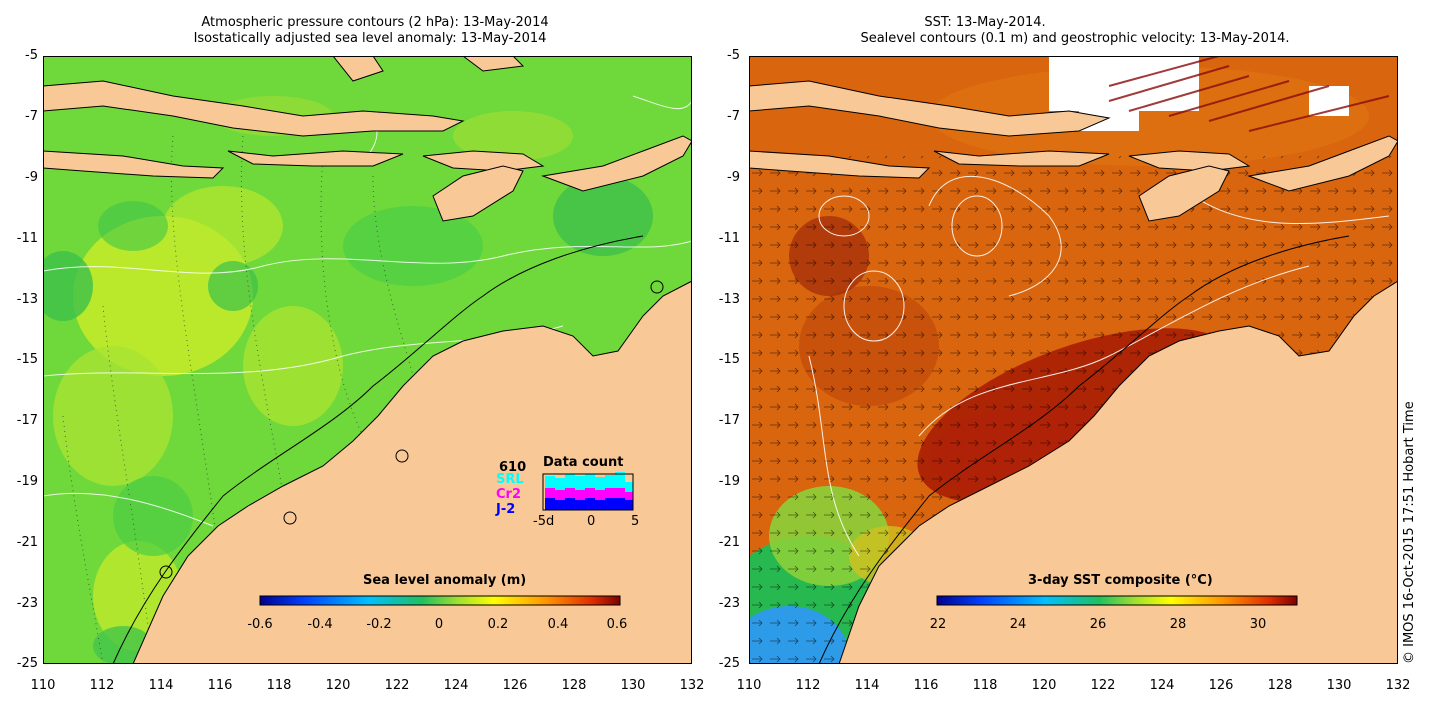 The width and height of the screenshot is (1440, 710). What do you see at coordinates (1178, 624) in the screenshot?
I see `sst-tick: 28` at bounding box center [1178, 624].